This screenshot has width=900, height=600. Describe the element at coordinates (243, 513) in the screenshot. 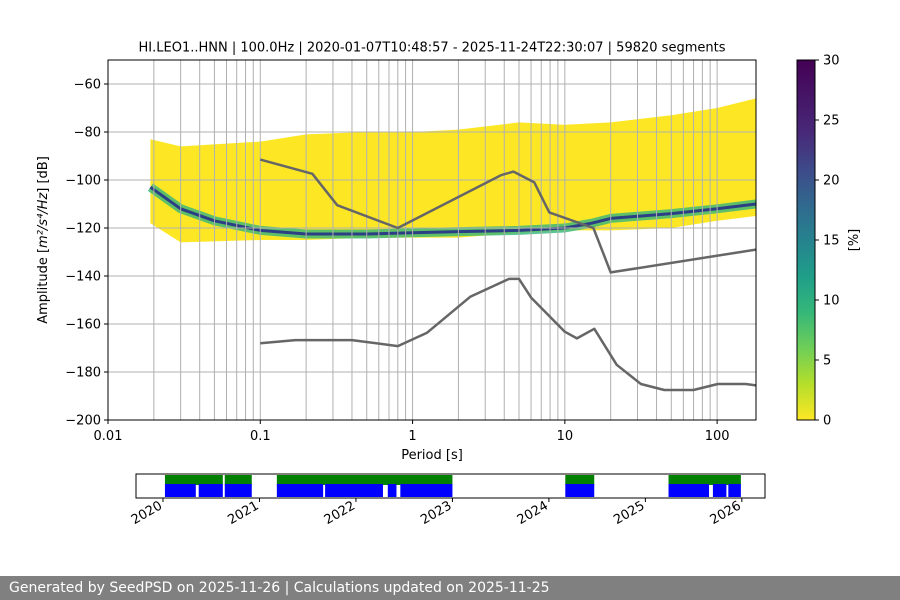

I see `timeline-tick-label: 2021` at that location.